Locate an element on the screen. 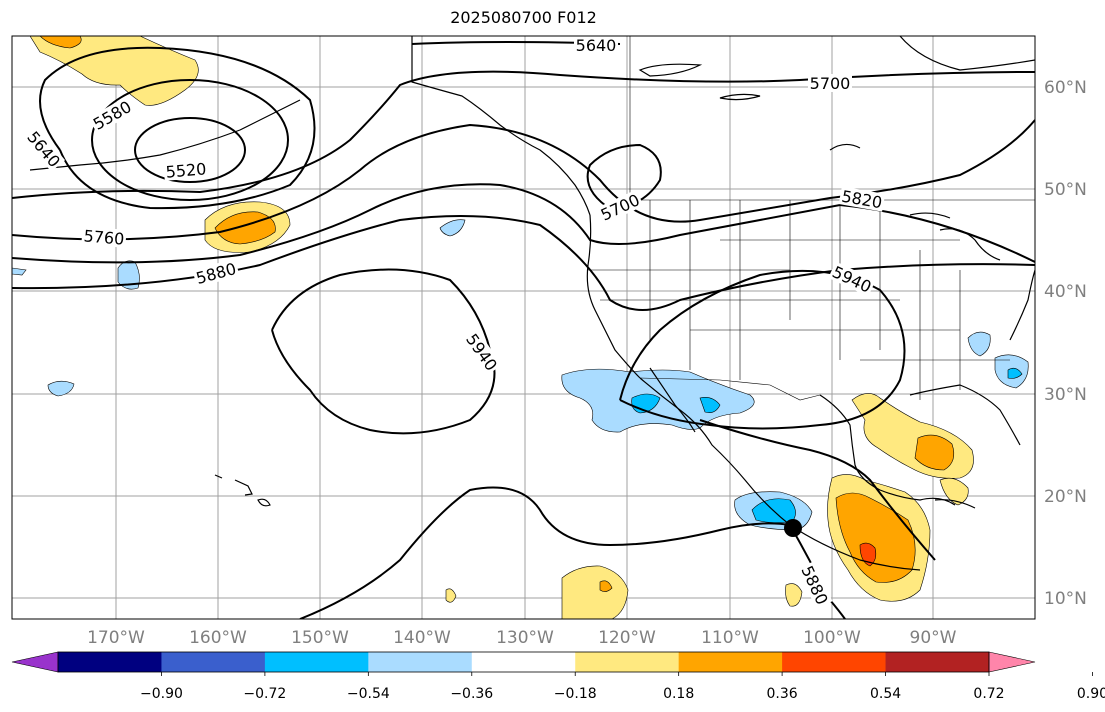 Image resolution: width=1105 pixels, height=712 pixels. contour-label: 5520 is located at coordinates (186, 170).